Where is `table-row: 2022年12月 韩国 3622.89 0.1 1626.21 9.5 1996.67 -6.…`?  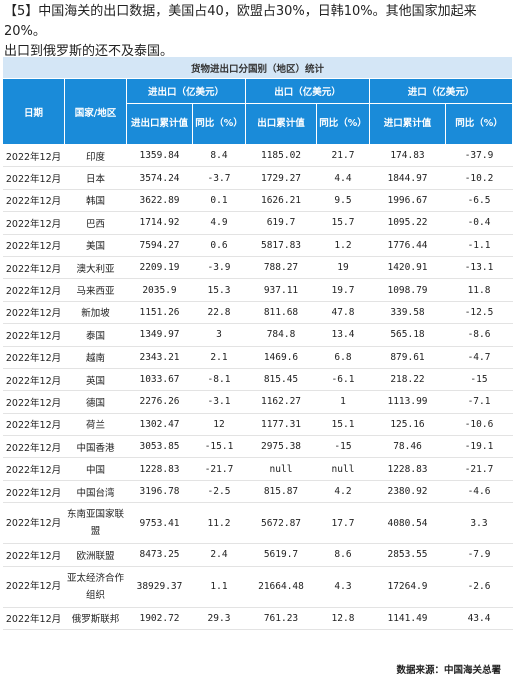 table-row: 2022年12月 韩国 3622.89 0.1 1626.21 9.5 1996.67 -6.… is located at coordinates (257, 200).